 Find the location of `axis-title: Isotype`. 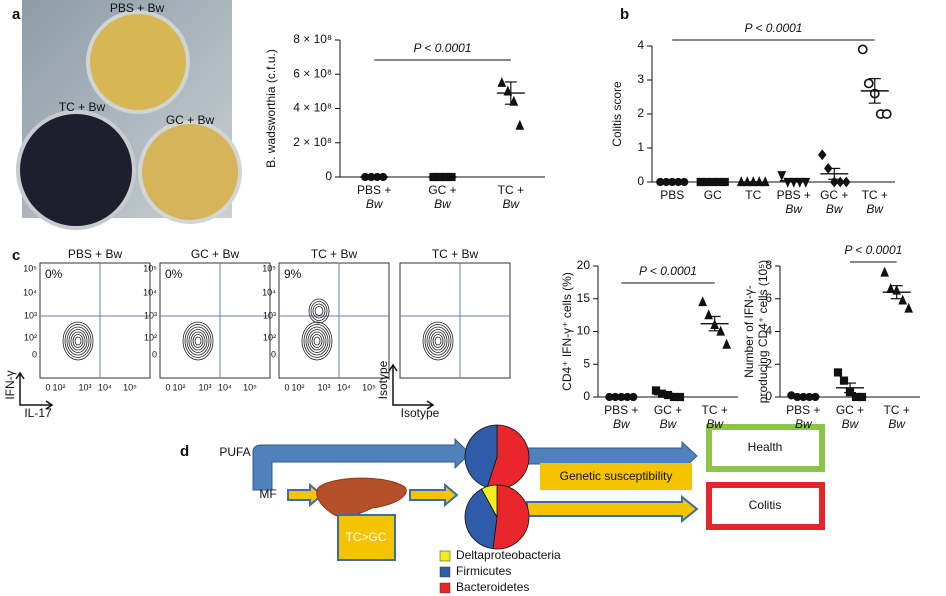

axis-title: Isotype is located at coordinates (383, 379).